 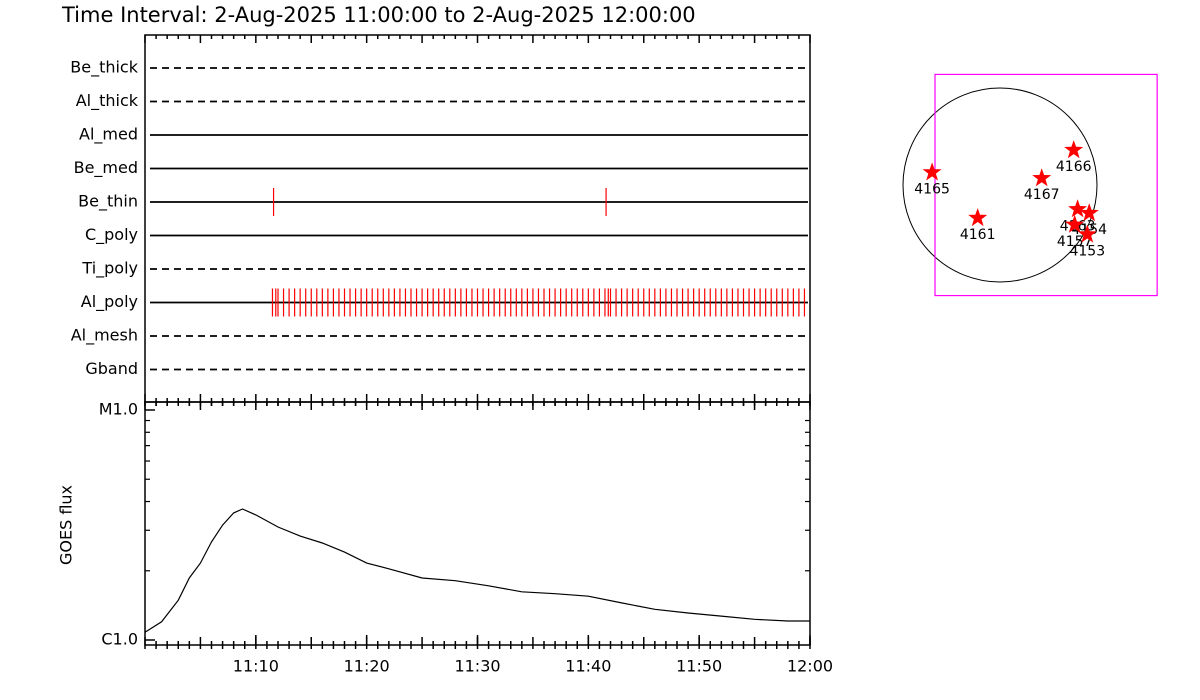 What do you see at coordinates (104, 336) in the screenshot?
I see `y-tick-label: Al_mesh` at bounding box center [104, 336].